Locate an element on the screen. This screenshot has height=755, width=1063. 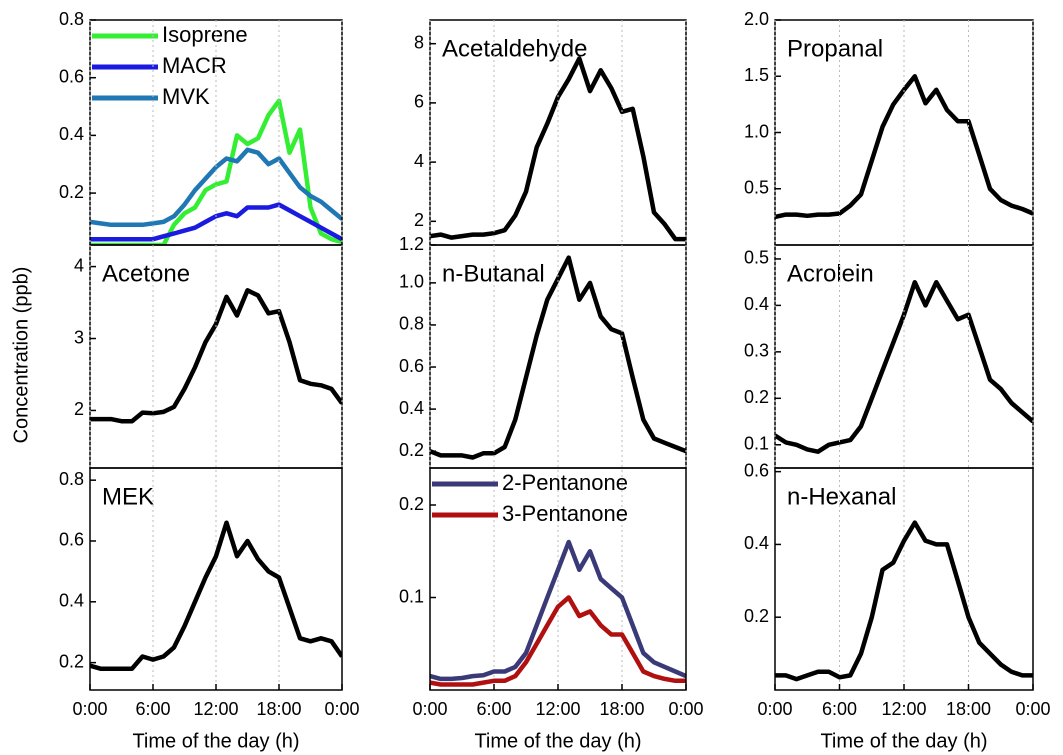
y-tick-label: 0.3 is located at coordinates (756, 351).